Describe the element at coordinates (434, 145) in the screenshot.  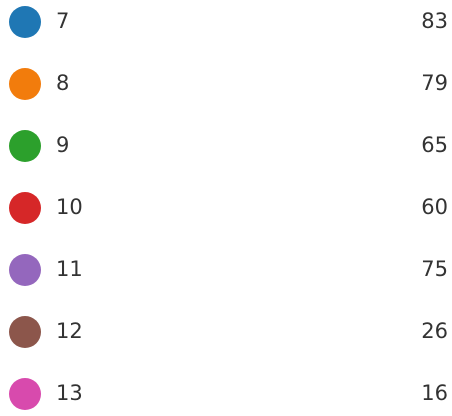
I see `item-value: 65` at that location.